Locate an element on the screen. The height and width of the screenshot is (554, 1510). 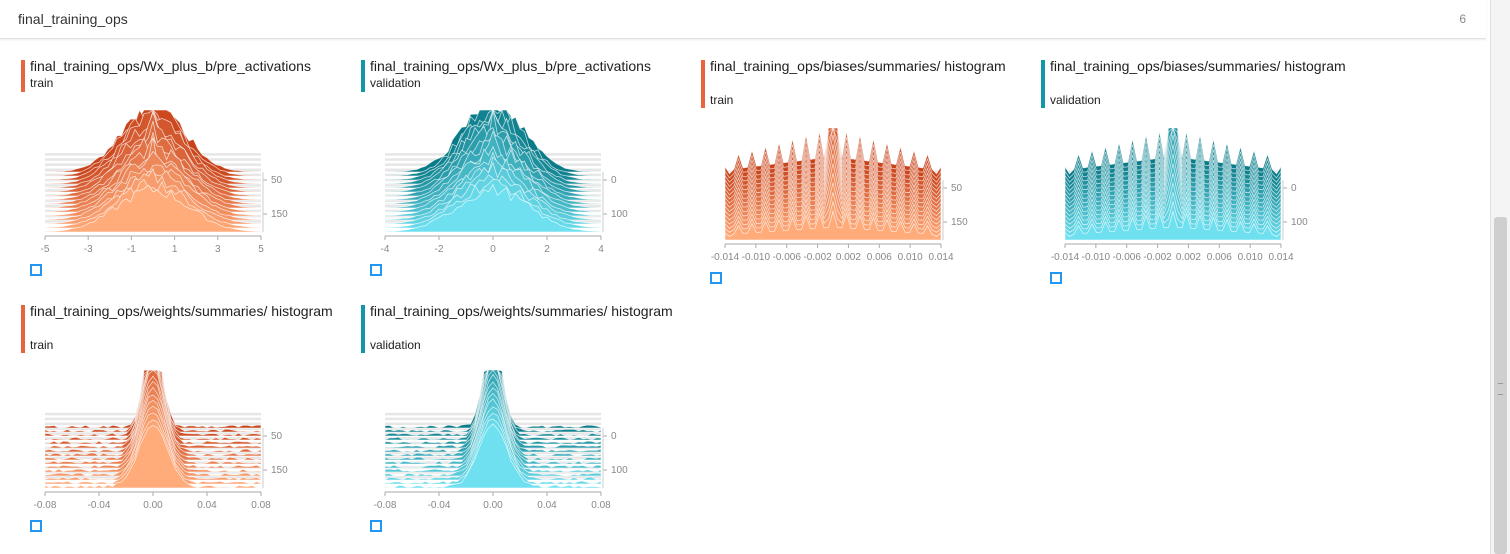
scrollbar-thumb is located at coordinates (1500, 385).